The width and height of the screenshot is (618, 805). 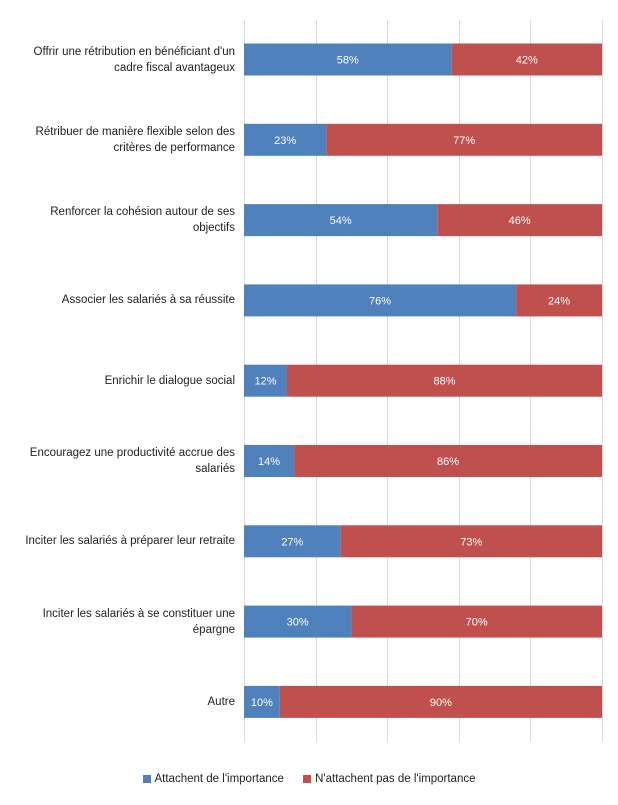 I want to click on category-label: Enrichir le dialogue social, so click(x=169, y=380).